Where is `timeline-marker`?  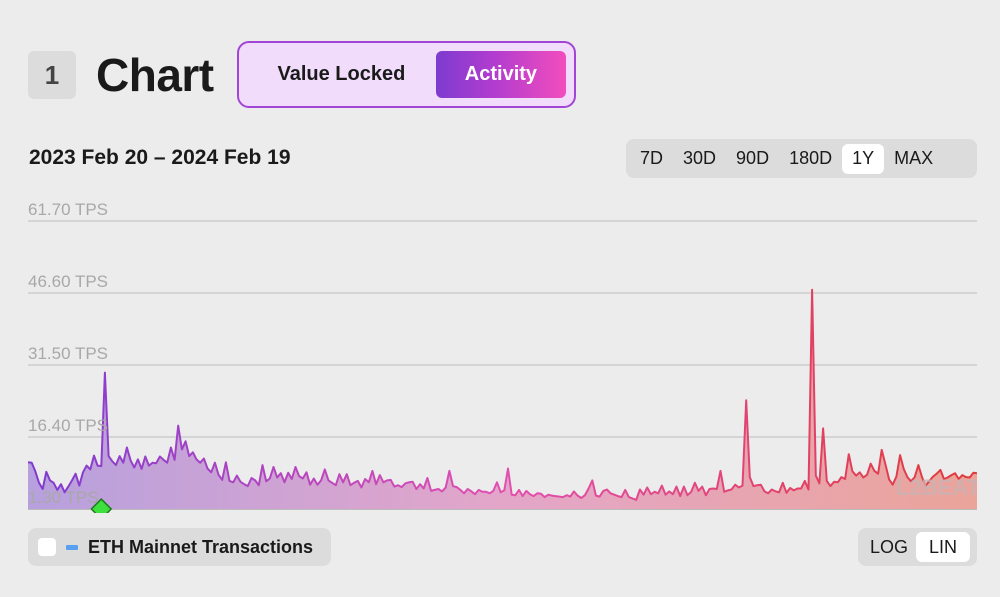
timeline-marker is located at coordinates (101, 505).